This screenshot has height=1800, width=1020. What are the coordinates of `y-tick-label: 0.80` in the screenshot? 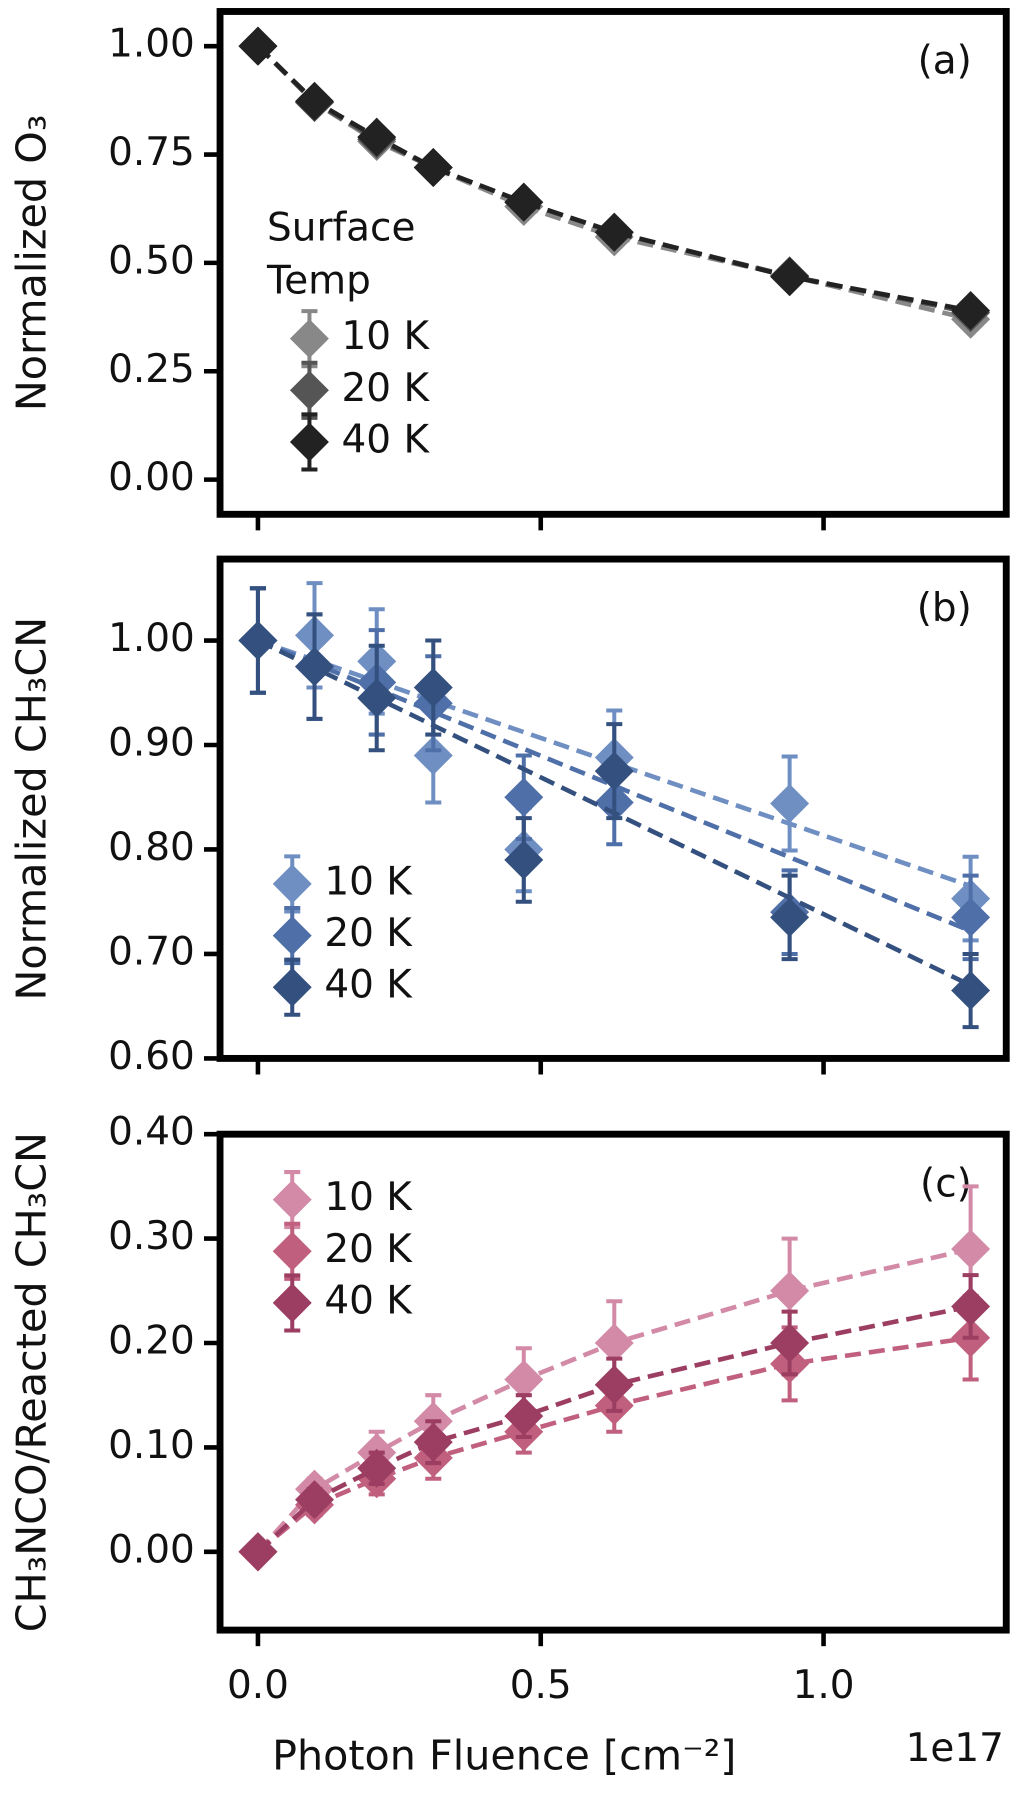 It's located at (151, 847).